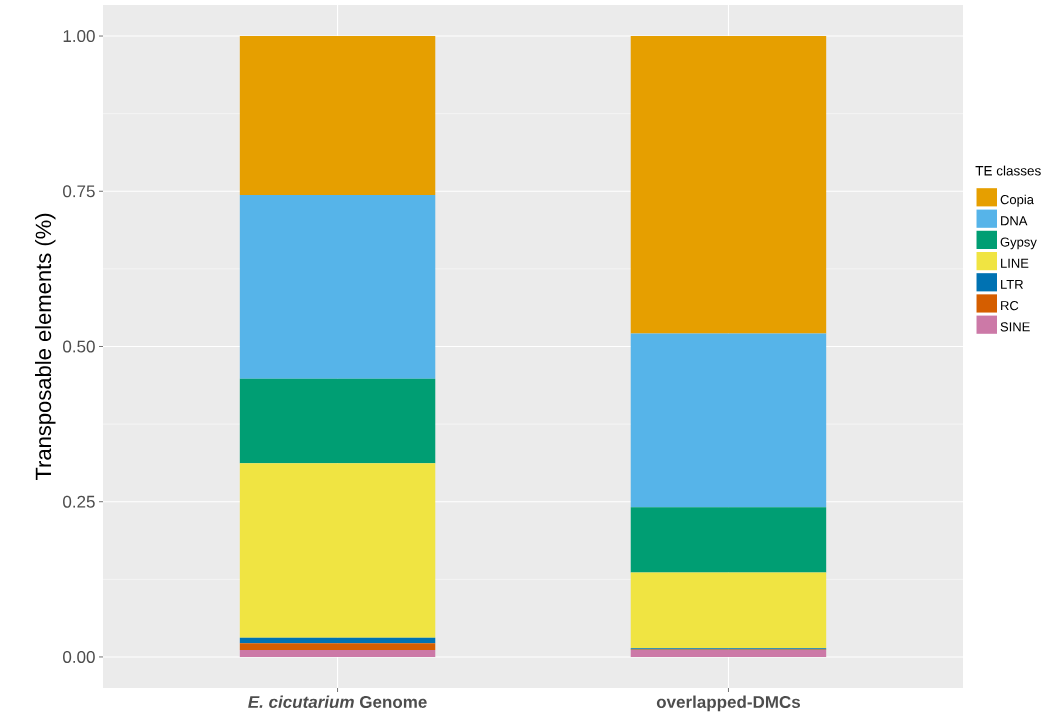  What do you see at coordinates (79, 191) in the screenshot?
I see `y-tick-label: 0.75` at bounding box center [79, 191].